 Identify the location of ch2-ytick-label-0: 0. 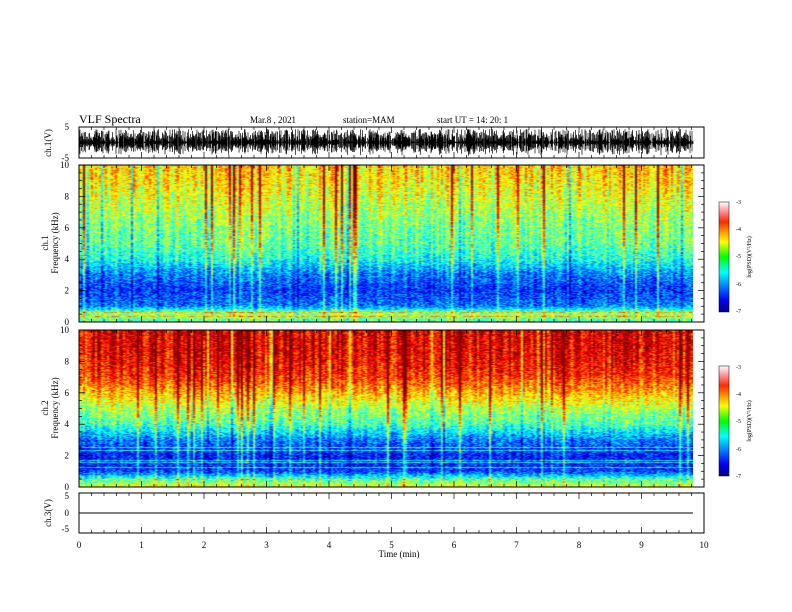
(67, 487).